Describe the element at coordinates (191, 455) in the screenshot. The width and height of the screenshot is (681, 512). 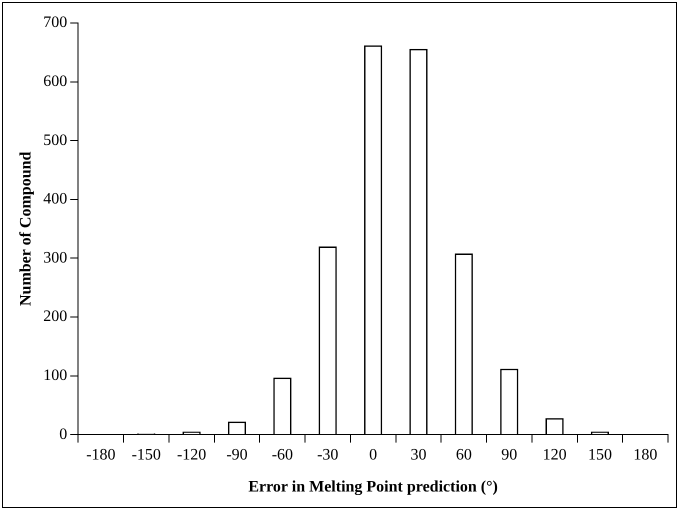
I see `x-tick-label: -120` at that location.